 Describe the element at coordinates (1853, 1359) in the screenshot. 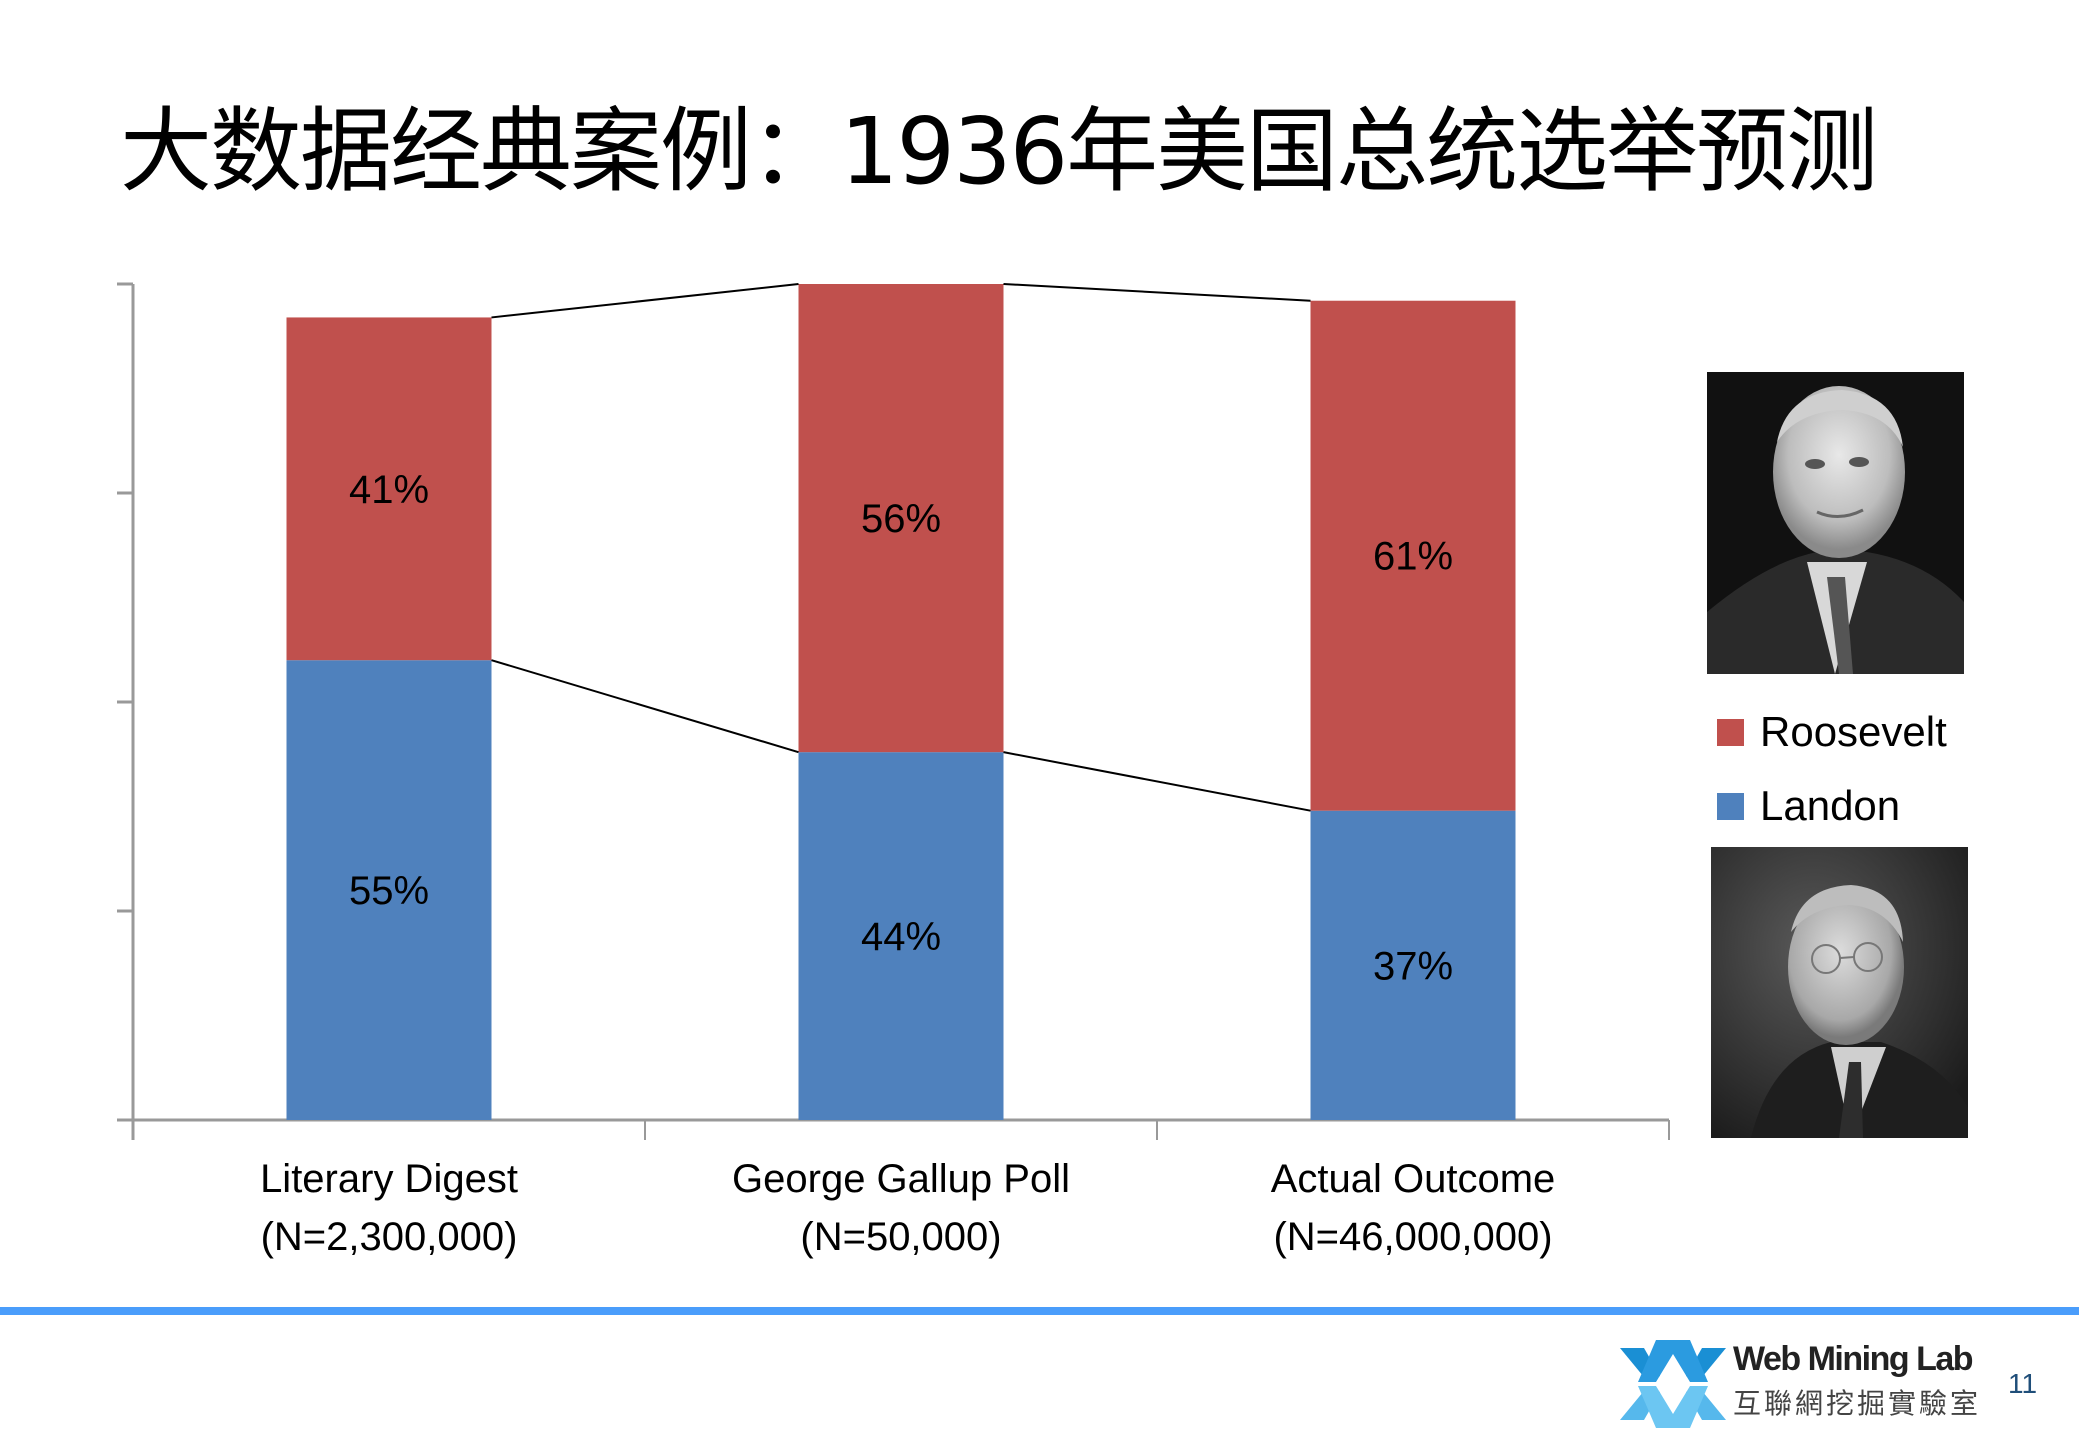

I see `logo-text-english: Web Mining Lab` at that location.